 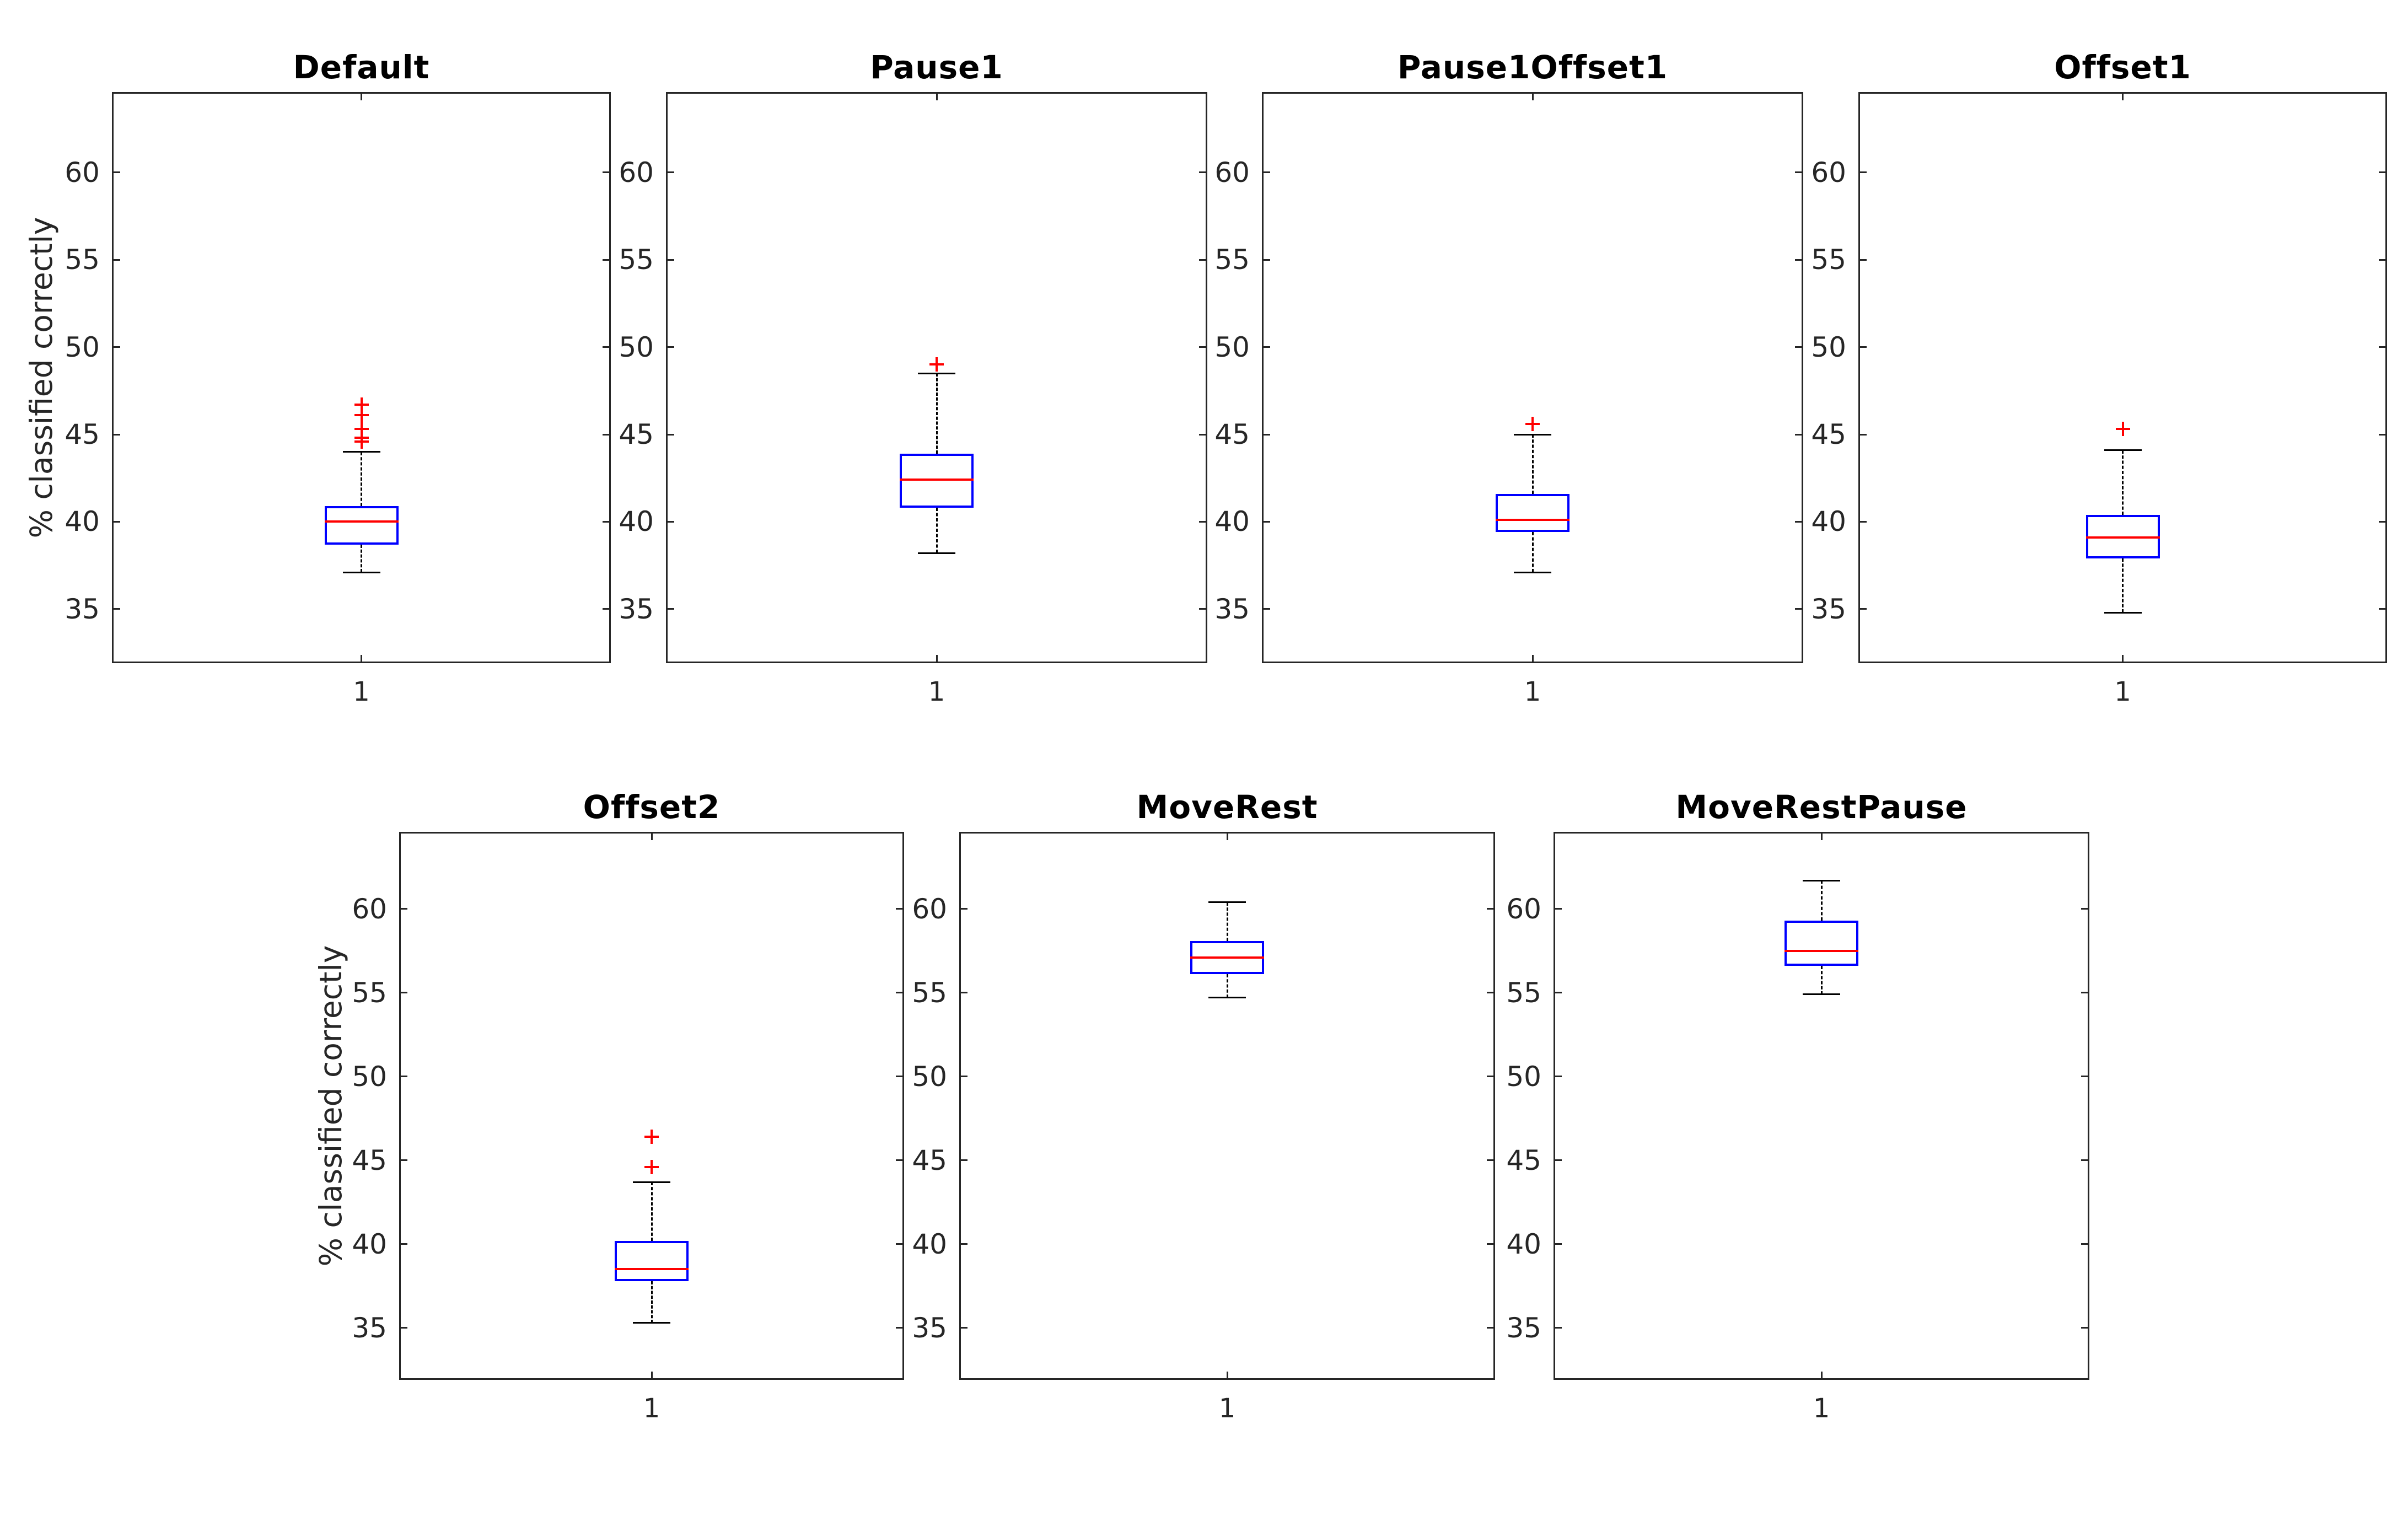 What do you see at coordinates (2099, 378) in the screenshot?
I see `subplot-Offset1: Offset1 35 40 45 50 55 60 1` at bounding box center [2099, 378].